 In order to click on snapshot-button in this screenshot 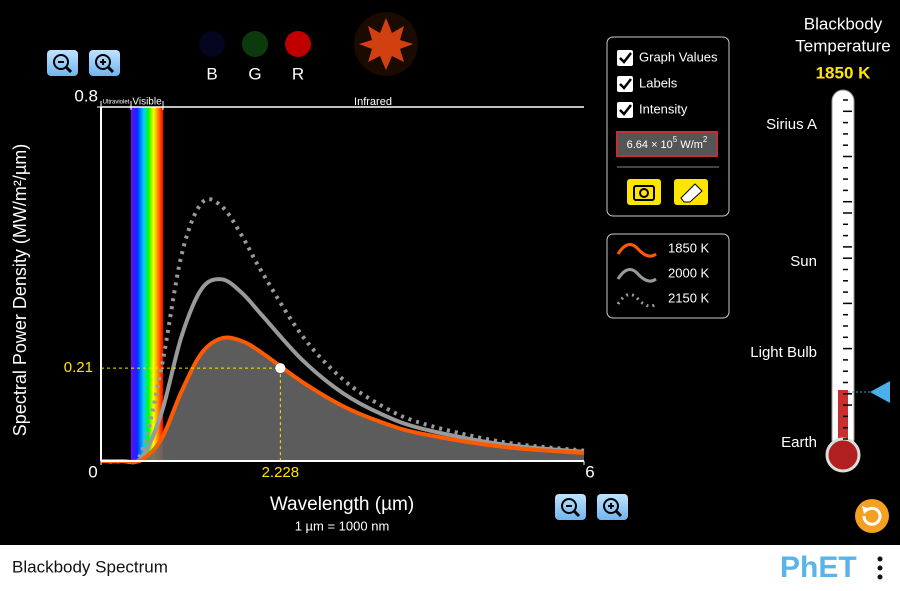, I will do `click(644, 192)`.